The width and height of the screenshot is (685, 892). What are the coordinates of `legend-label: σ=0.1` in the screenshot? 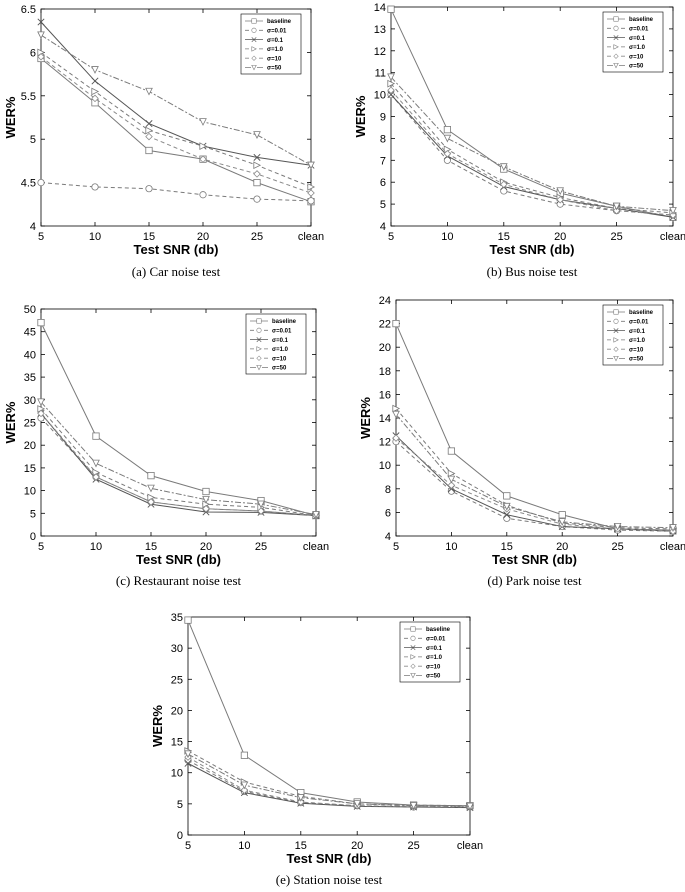 It's located at (280, 341).